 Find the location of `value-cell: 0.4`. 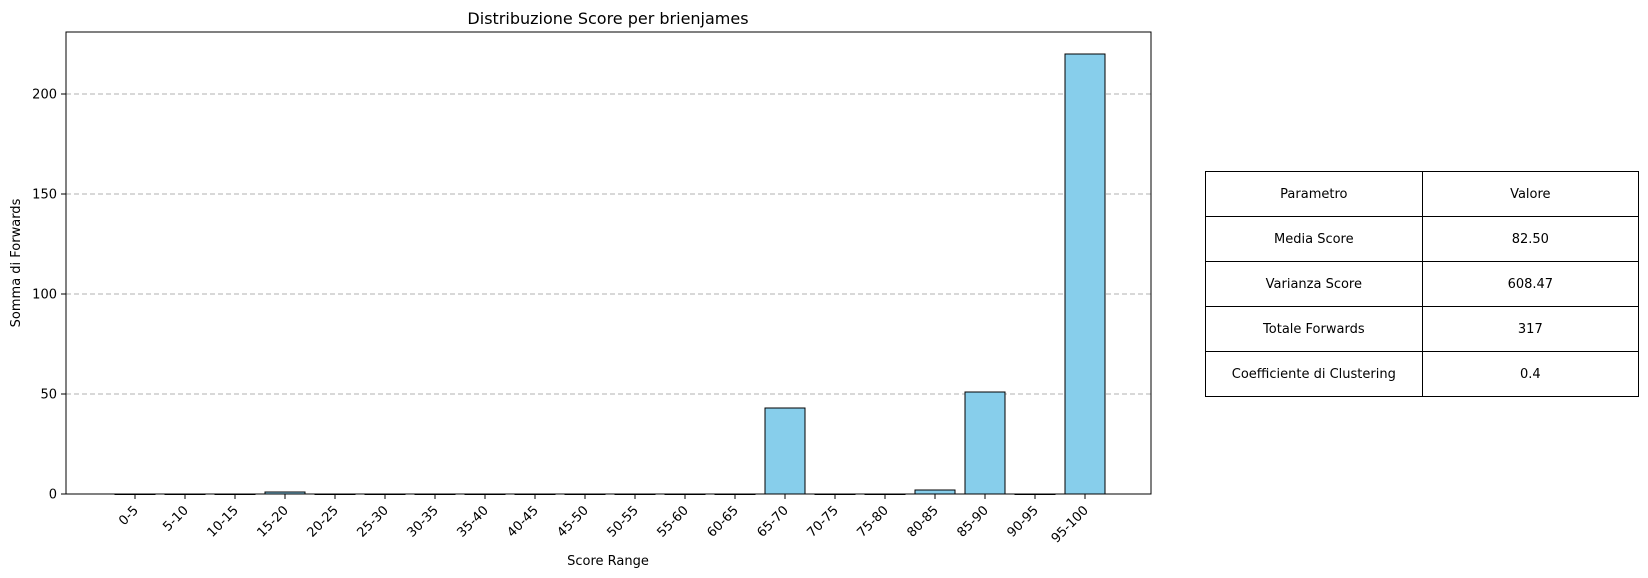

value-cell: 0.4 is located at coordinates (1530, 374).